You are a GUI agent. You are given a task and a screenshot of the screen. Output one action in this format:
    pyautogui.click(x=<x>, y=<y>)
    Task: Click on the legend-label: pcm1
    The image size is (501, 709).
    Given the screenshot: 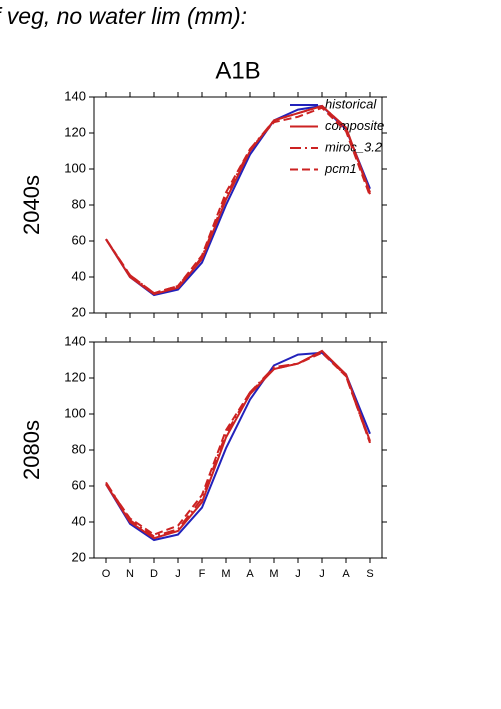 What is the action you would take?
    pyautogui.click(x=340, y=168)
    